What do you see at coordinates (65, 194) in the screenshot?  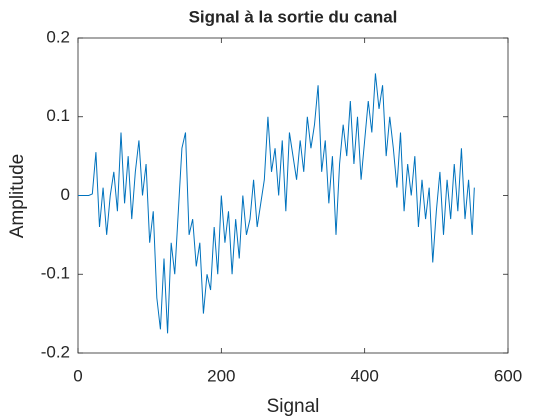 I see `y-tick-label: 0` at bounding box center [65, 194].